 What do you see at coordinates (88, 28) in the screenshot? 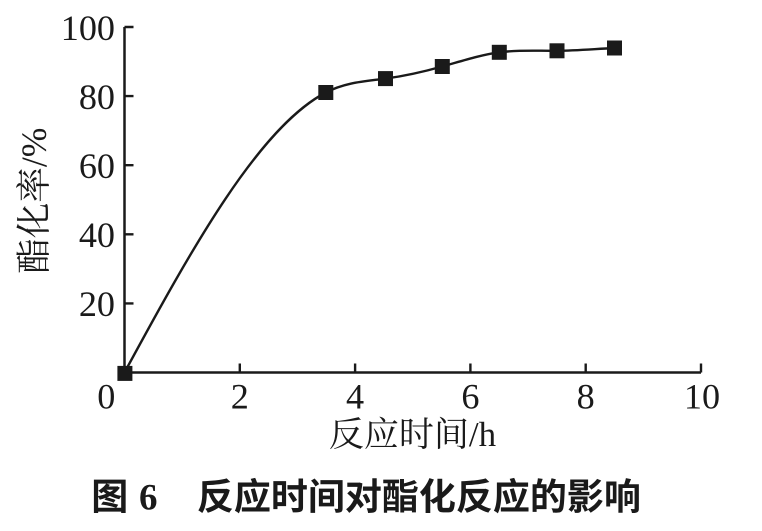
I see `svg-text: 100` at bounding box center [88, 28].